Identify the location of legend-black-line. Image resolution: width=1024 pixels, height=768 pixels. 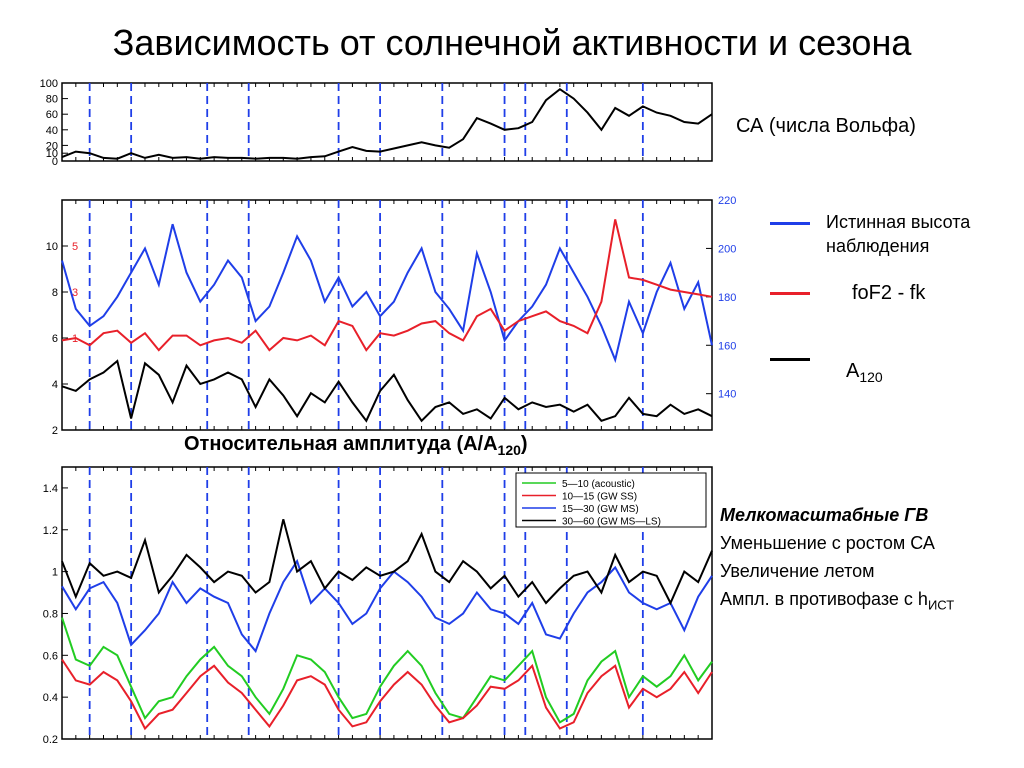
(790, 359).